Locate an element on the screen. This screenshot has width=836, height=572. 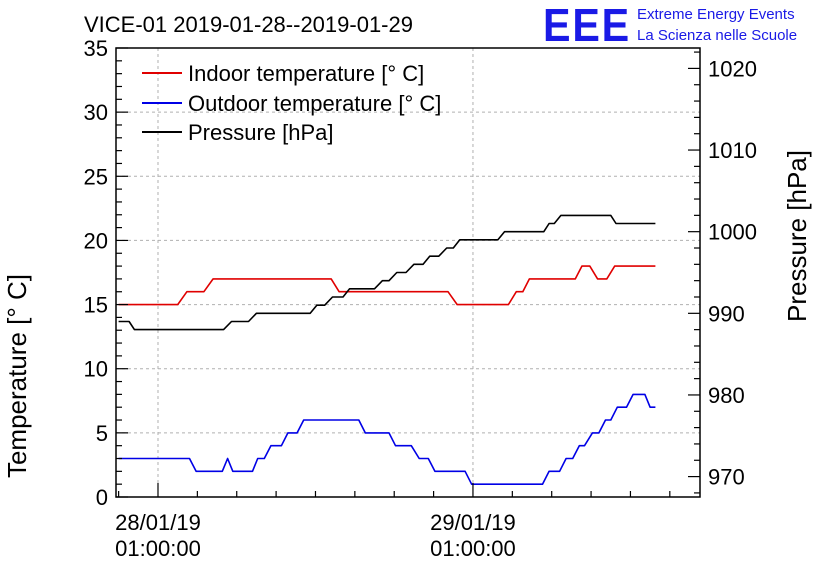
y-tick-label: 35 is located at coordinates (96, 48).